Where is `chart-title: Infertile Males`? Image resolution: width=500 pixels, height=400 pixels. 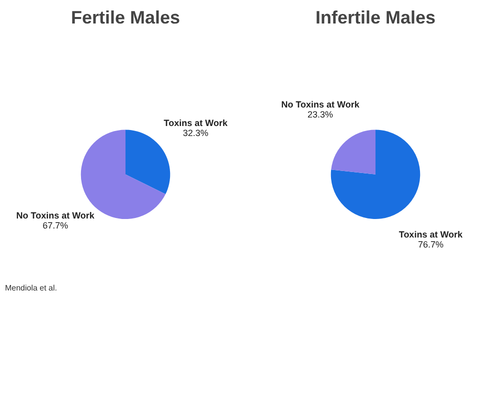 chart-title: Infertile Males is located at coordinates (375, 18).